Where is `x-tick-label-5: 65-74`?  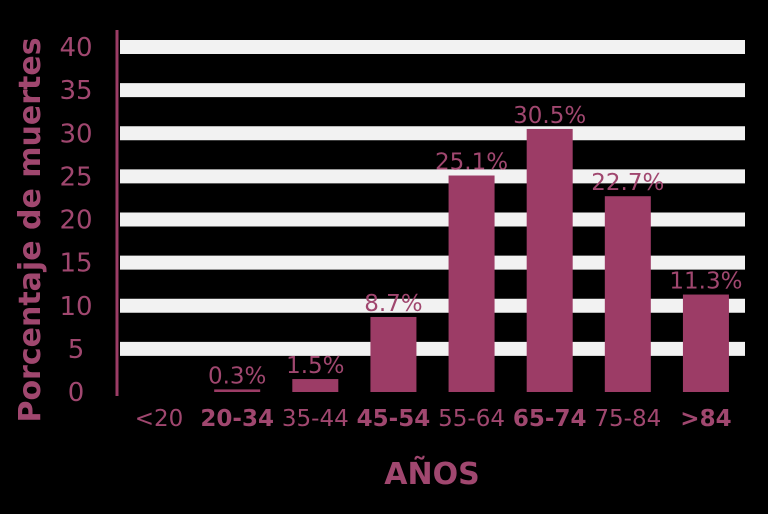
x-tick-label-5: 65-74 is located at coordinates (550, 419).